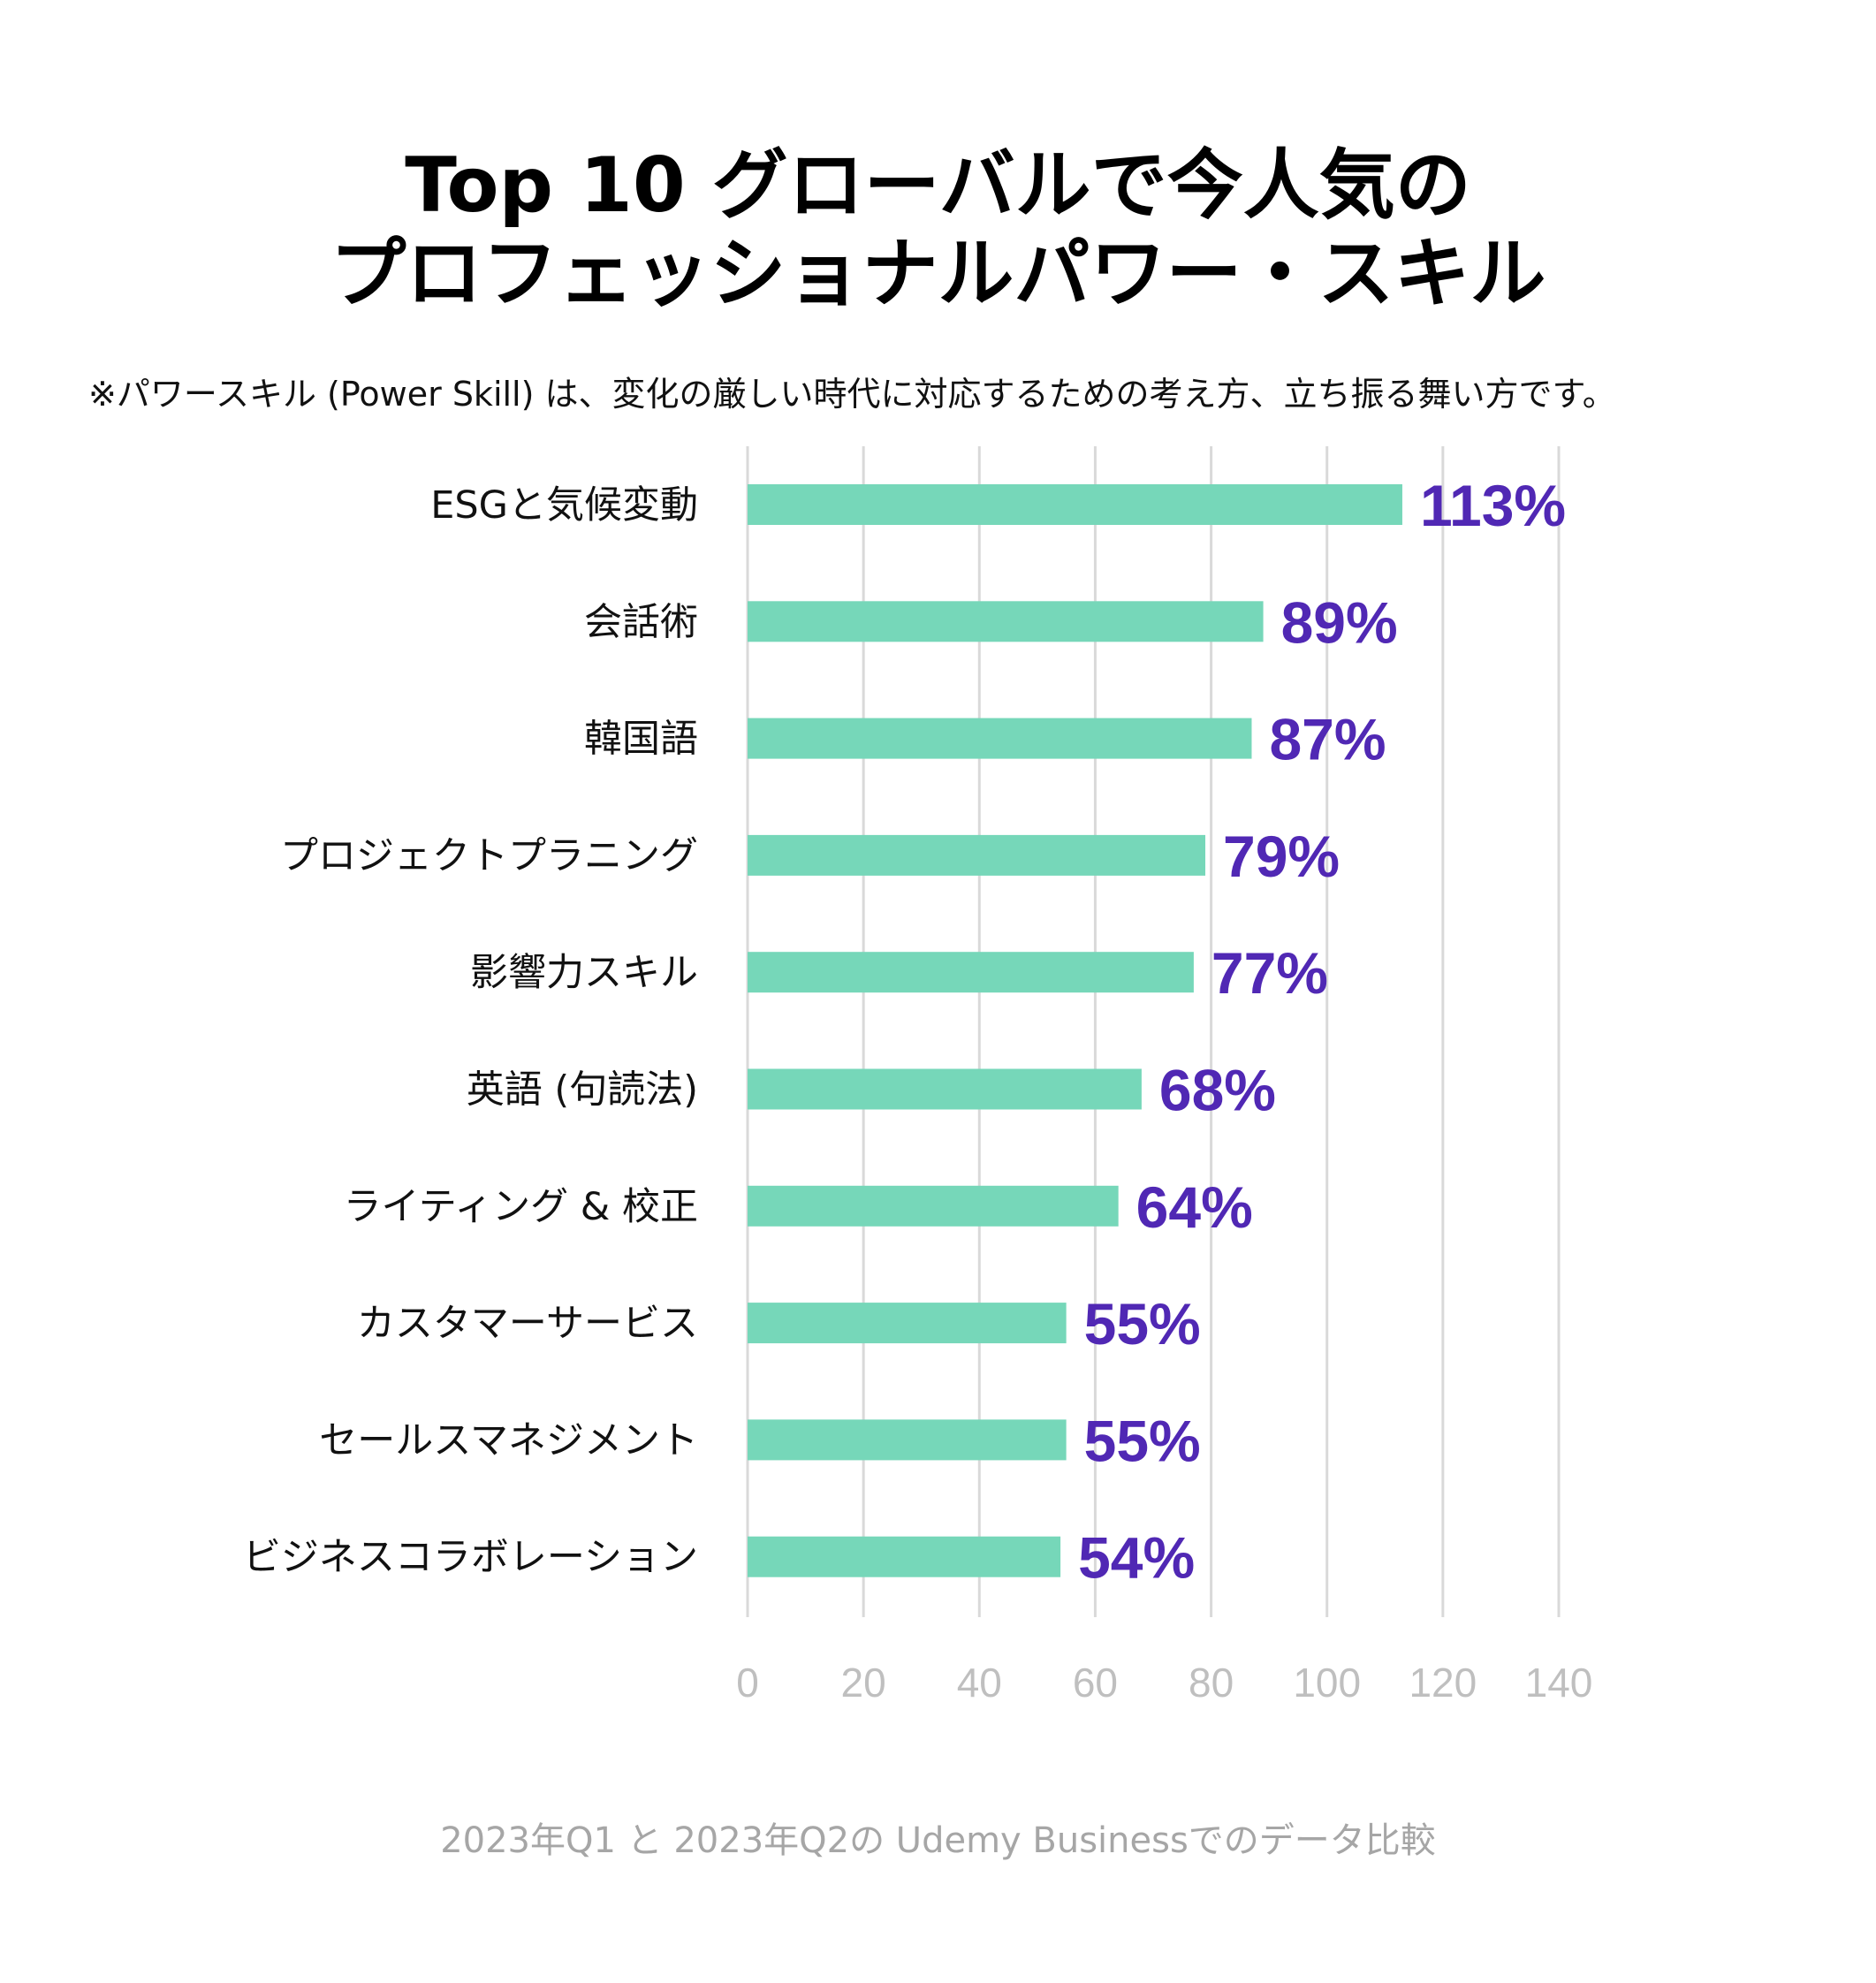 This screenshot has height=1983, width=1876. What do you see at coordinates (938, 274) in the screenshot?
I see `chart-title-line-2: プロフェッショナルパワー・スキル` at bounding box center [938, 274].